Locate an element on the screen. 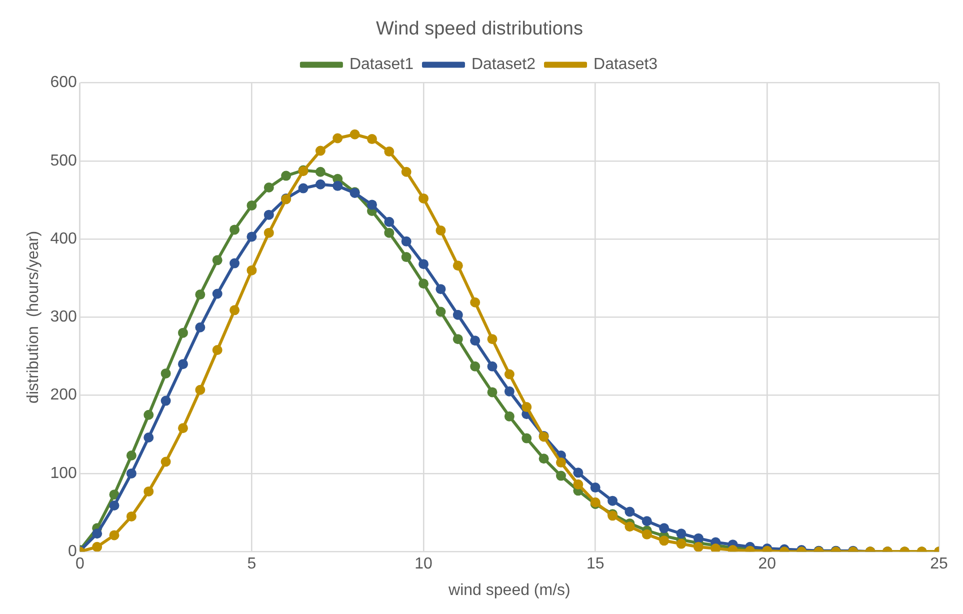 This screenshot has width=963, height=614. x-tick-label: 5 is located at coordinates (251, 564).